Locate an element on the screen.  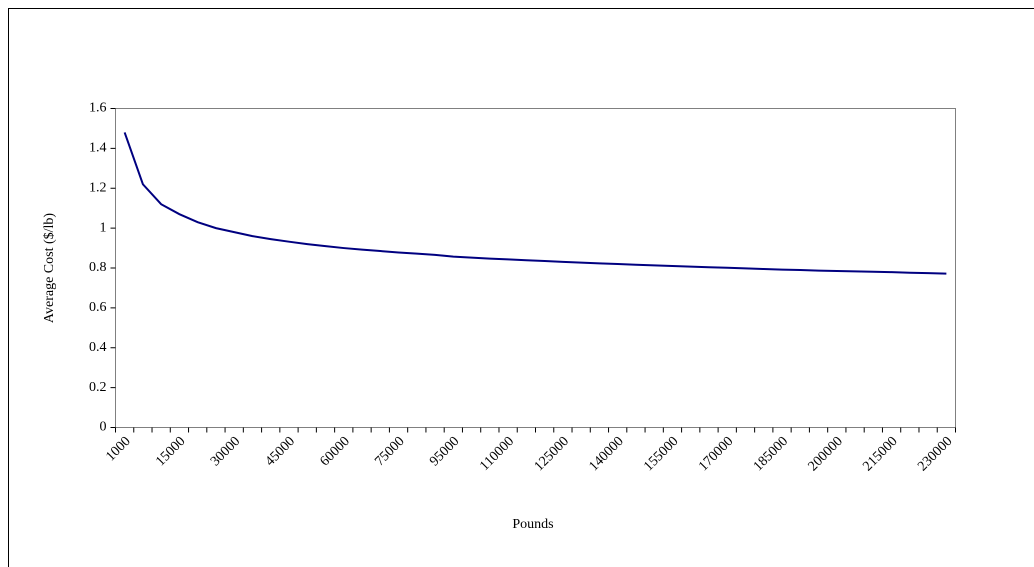
y-tick-label: 1.2 is located at coordinates (98, 187).